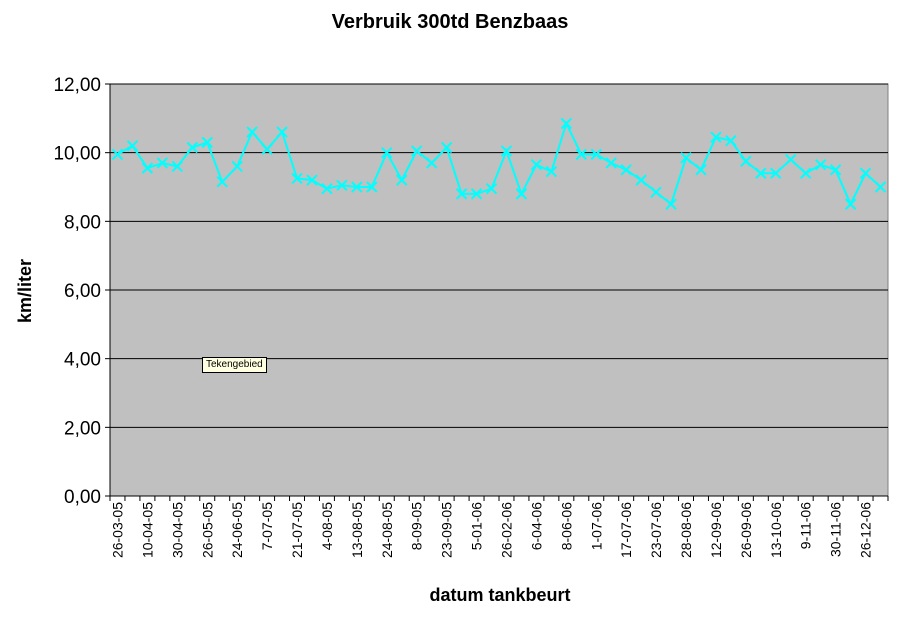 The width and height of the screenshot is (905, 618). I want to click on x-tick-label: 9-11-06, so click(806, 525).